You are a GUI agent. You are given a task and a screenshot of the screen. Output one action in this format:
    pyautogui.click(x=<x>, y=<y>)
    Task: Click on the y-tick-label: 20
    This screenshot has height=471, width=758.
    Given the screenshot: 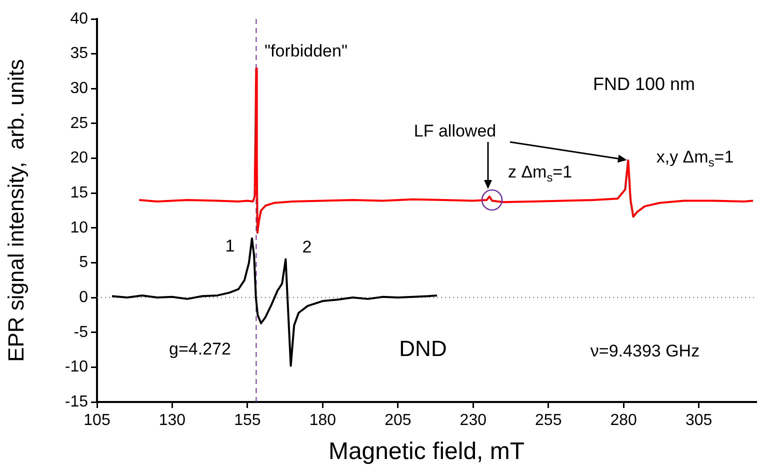 What is the action you would take?
    pyautogui.click(x=79, y=158)
    